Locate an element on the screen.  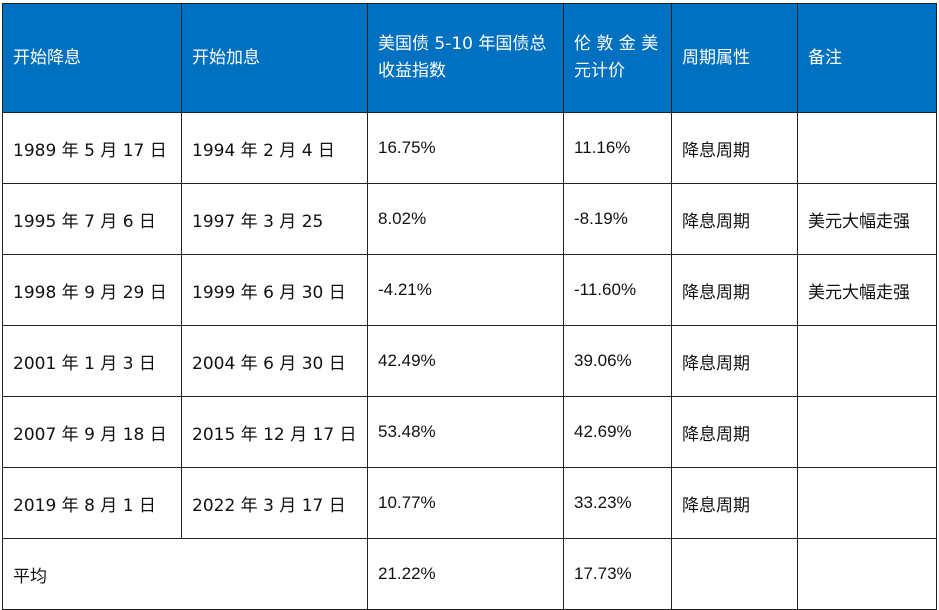
header-start-cut: 开始降息 is located at coordinates (92, 58).